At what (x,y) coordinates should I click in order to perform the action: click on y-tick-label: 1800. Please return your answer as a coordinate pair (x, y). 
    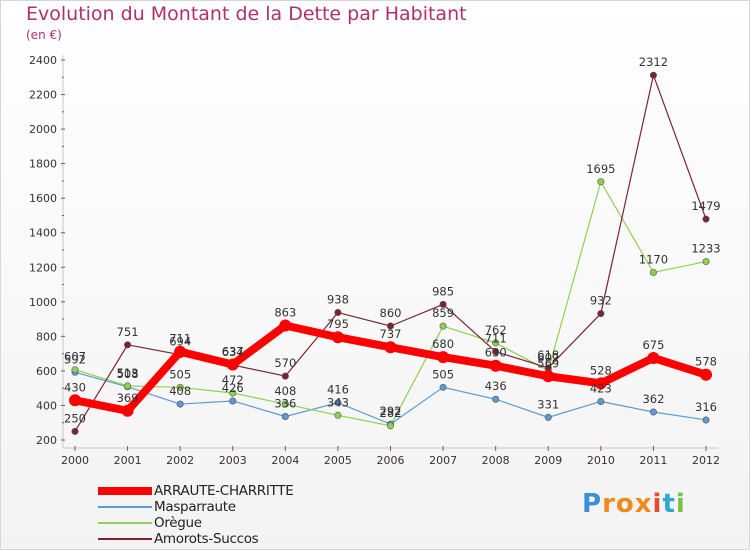
    Looking at the image, I should click on (43, 164).